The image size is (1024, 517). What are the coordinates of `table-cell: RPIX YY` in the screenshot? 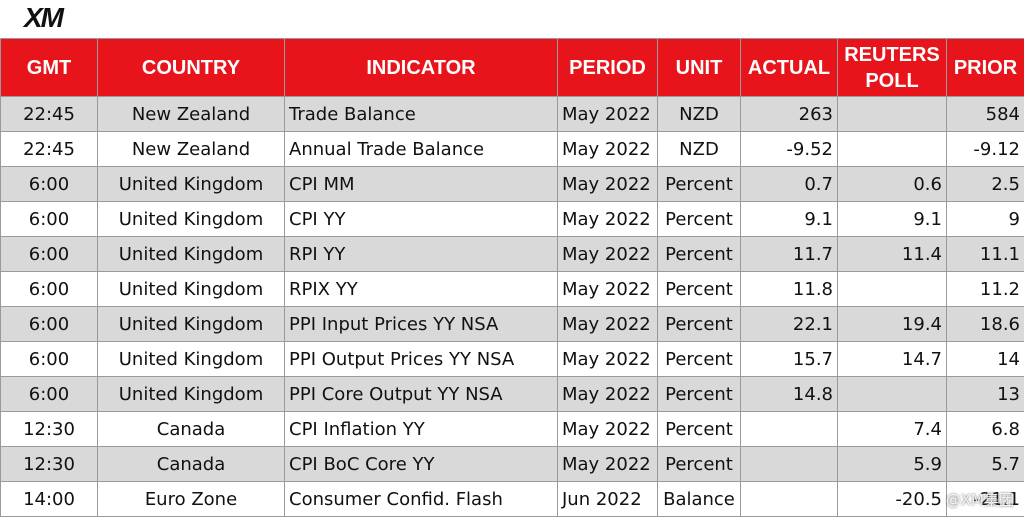 It's located at (421, 289).